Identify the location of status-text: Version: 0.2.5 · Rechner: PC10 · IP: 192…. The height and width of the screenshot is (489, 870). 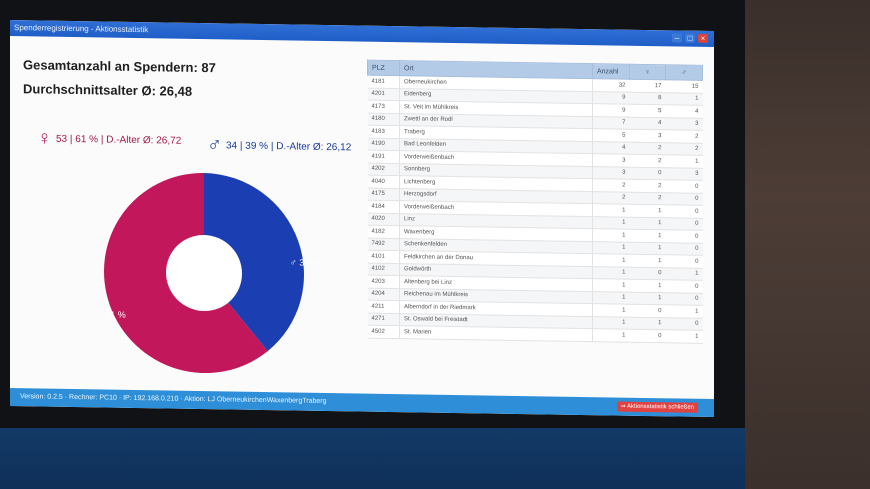
(173, 399).